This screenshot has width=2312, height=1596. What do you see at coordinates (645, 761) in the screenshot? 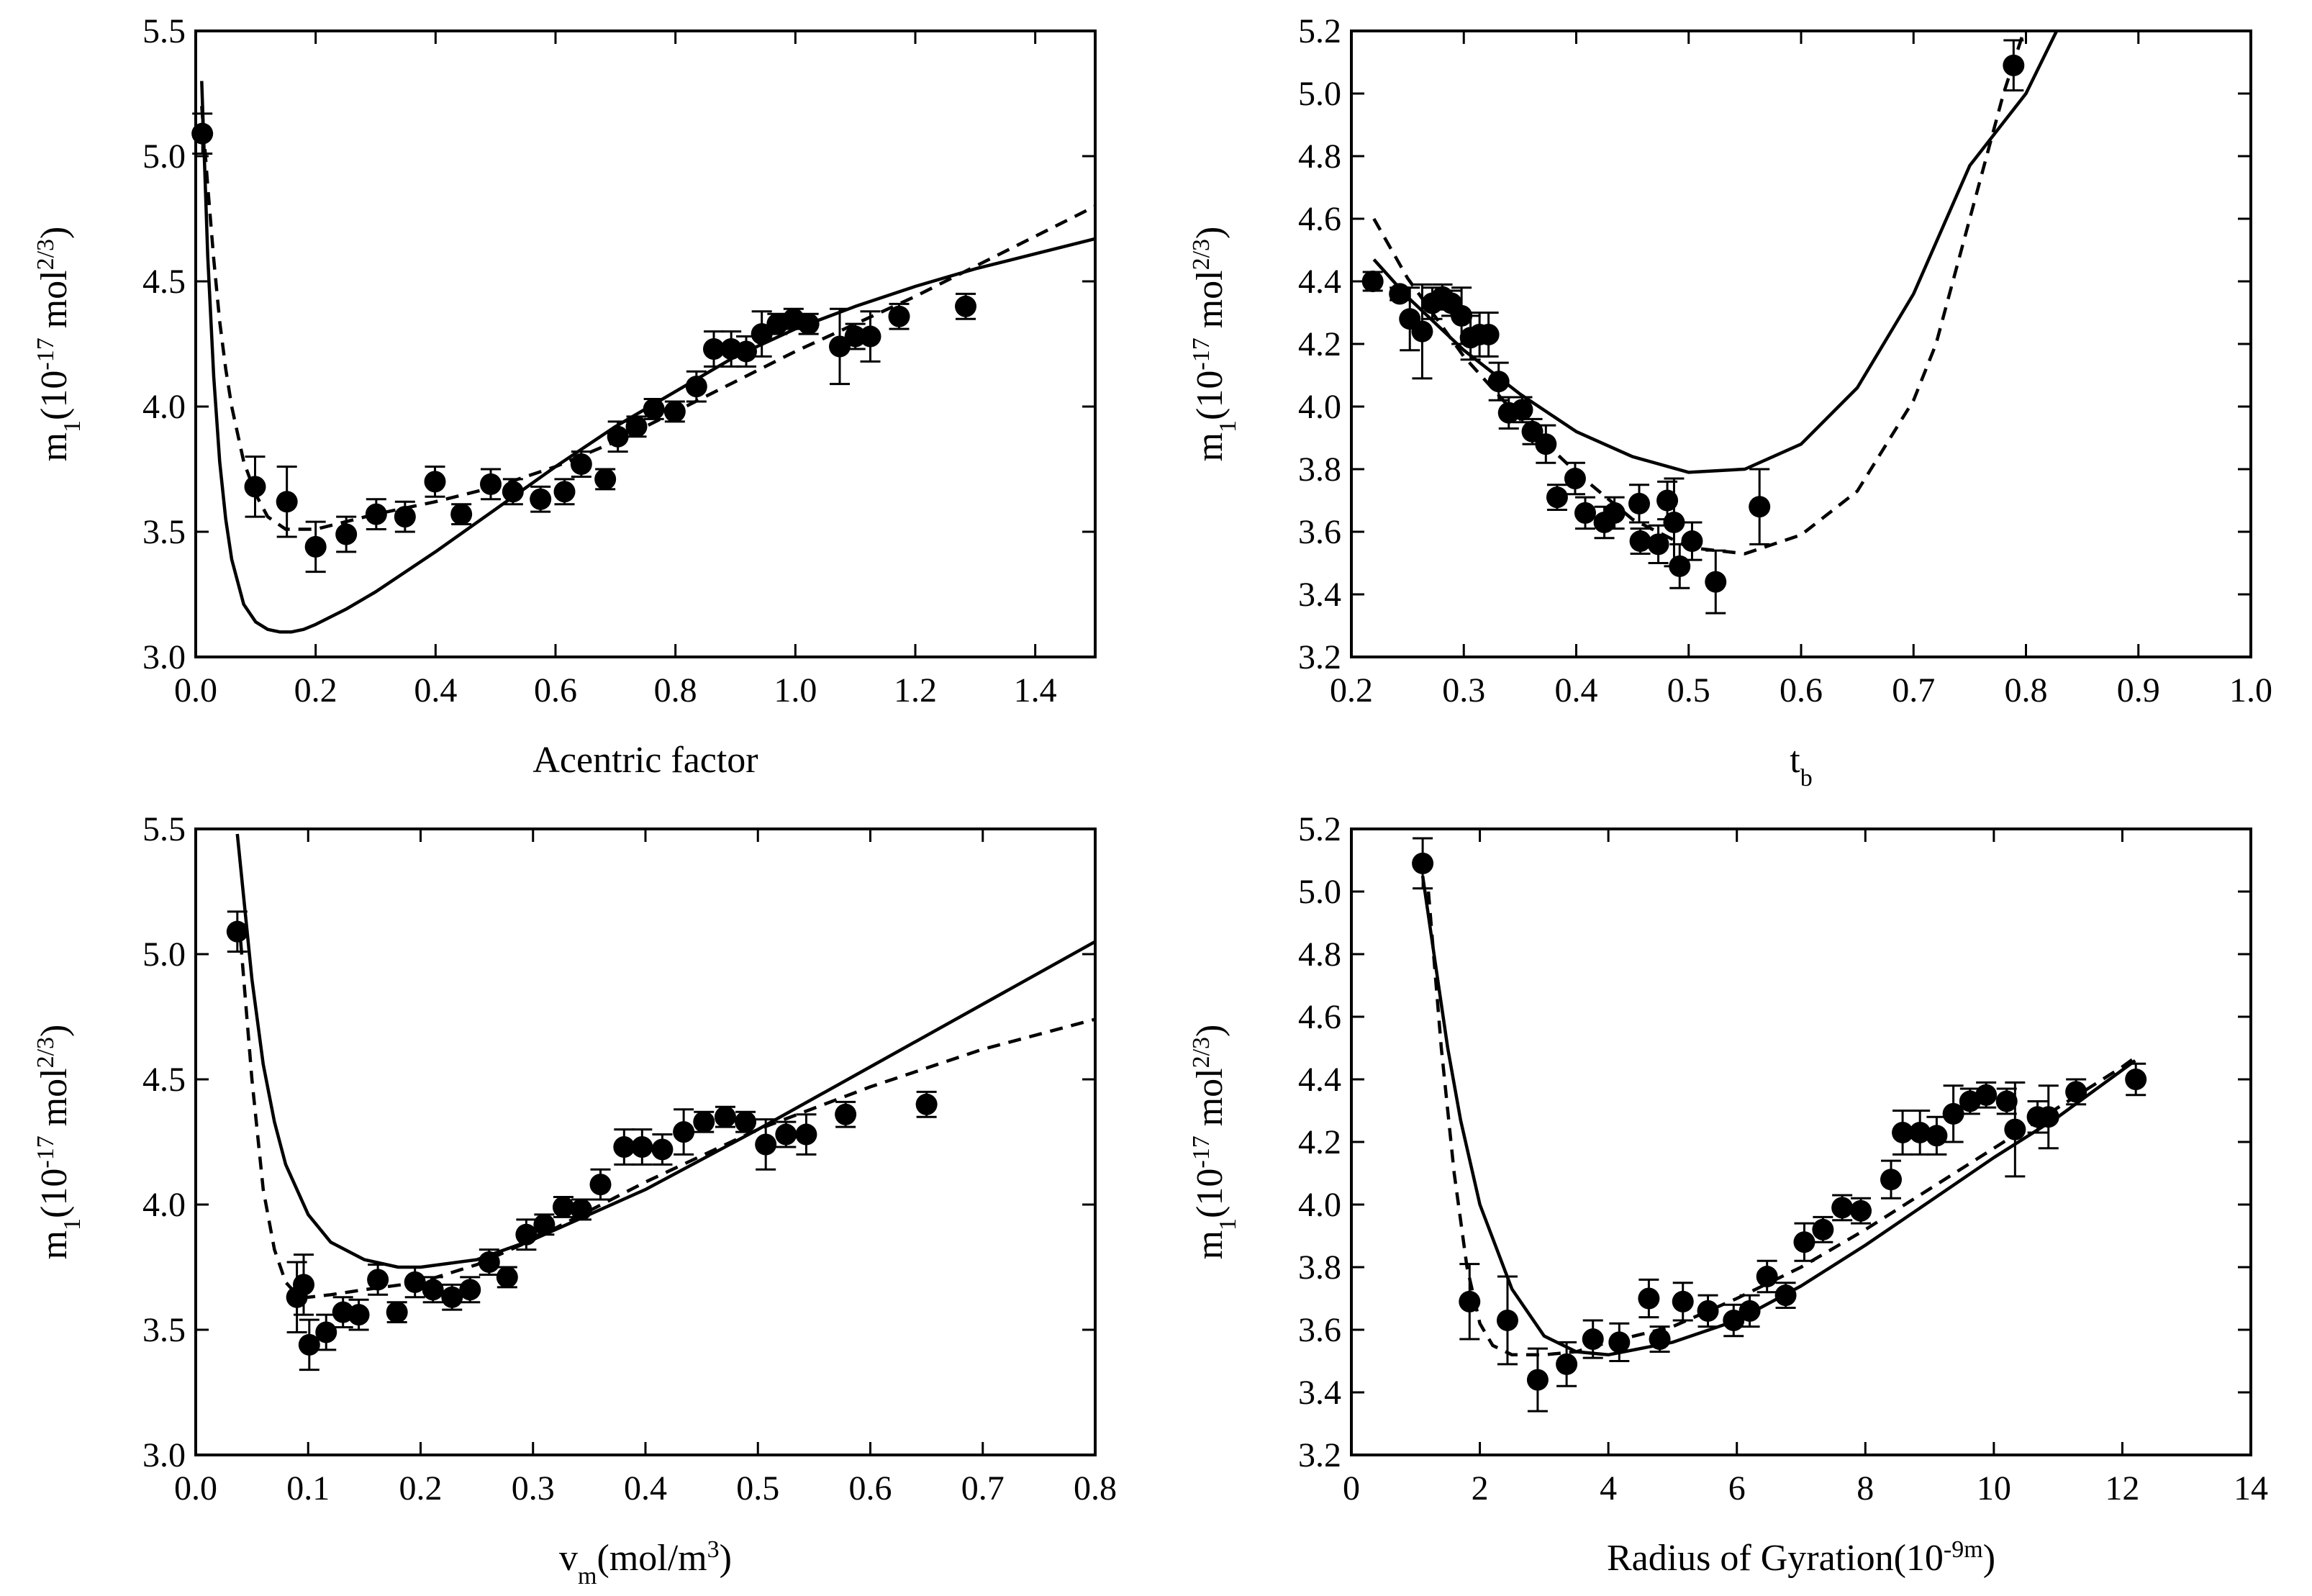
I see `x-axis-label: Acentric factor` at bounding box center [645, 761].